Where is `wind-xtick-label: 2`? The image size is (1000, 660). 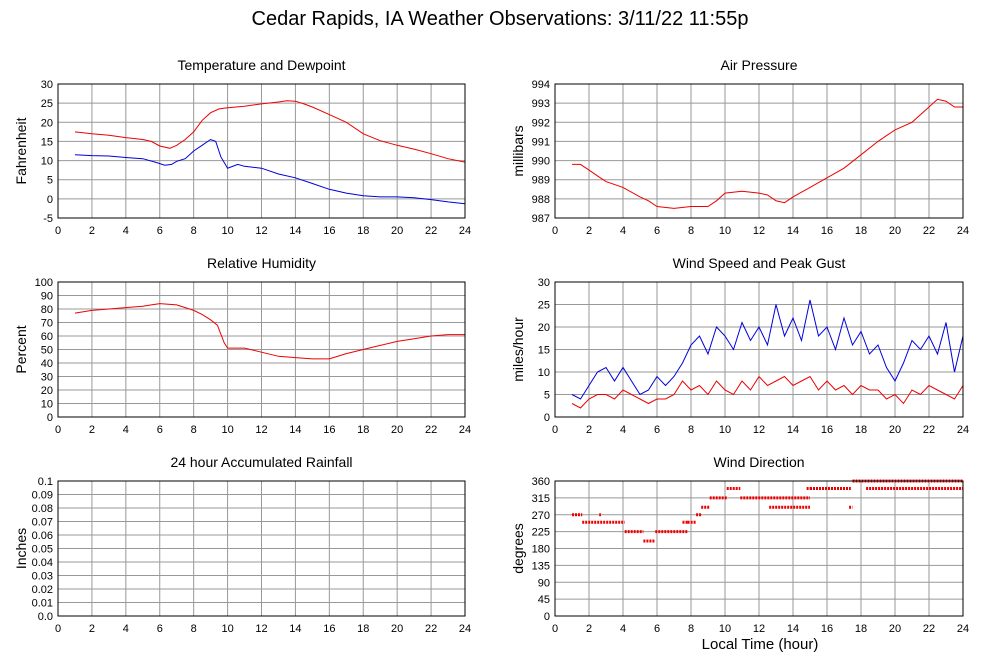 wind-xtick-label: 2 is located at coordinates (589, 430).